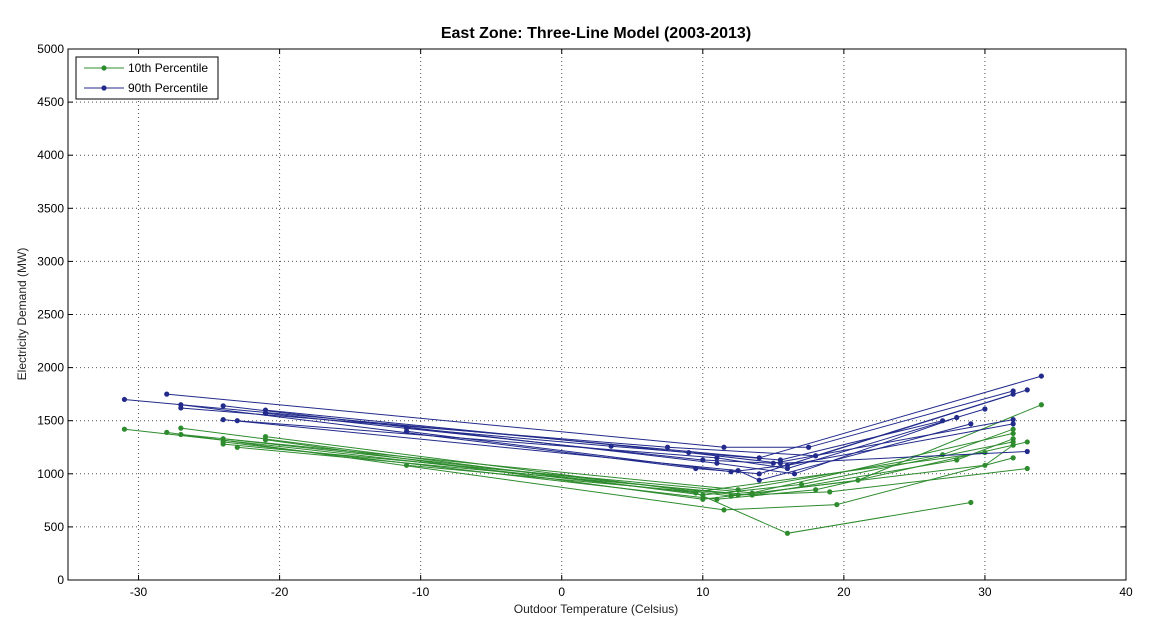 This screenshot has width=1150, height=620. I want to click on y-tick-label: 500, so click(54, 527).